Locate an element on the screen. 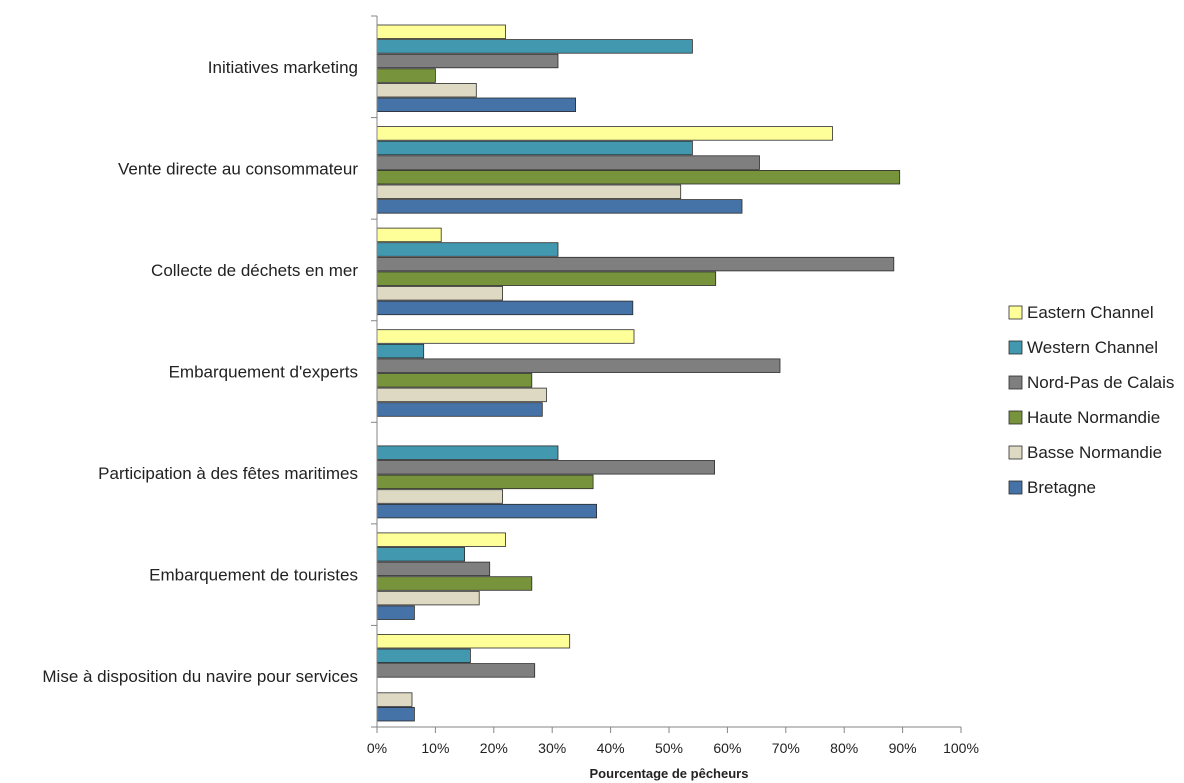 This screenshot has height=783, width=1184. x-axis-title: Pourcentage de pêcheurs is located at coordinates (669, 773).